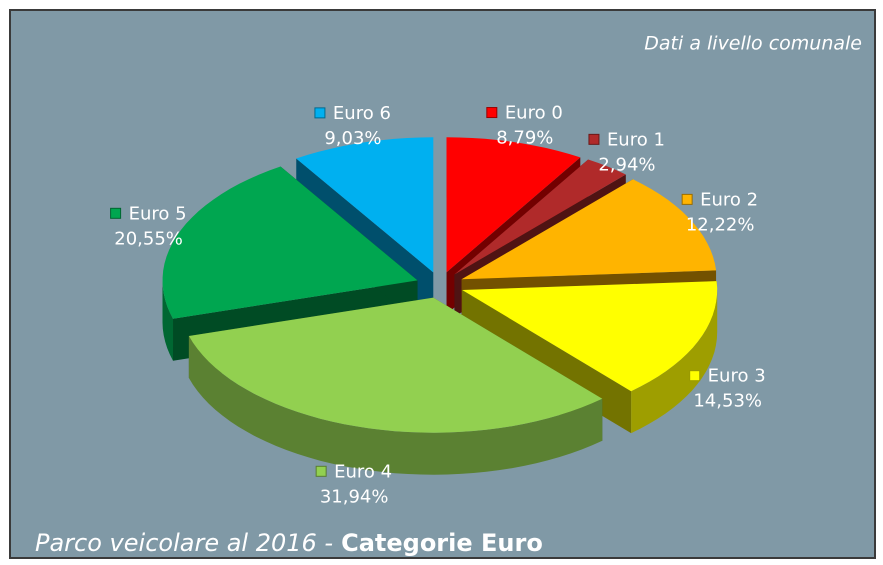 The width and height of the screenshot is (883, 565). What do you see at coordinates (352, 138) in the screenshot?
I see `slice-value-label: 9,03%` at bounding box center [352, 138].